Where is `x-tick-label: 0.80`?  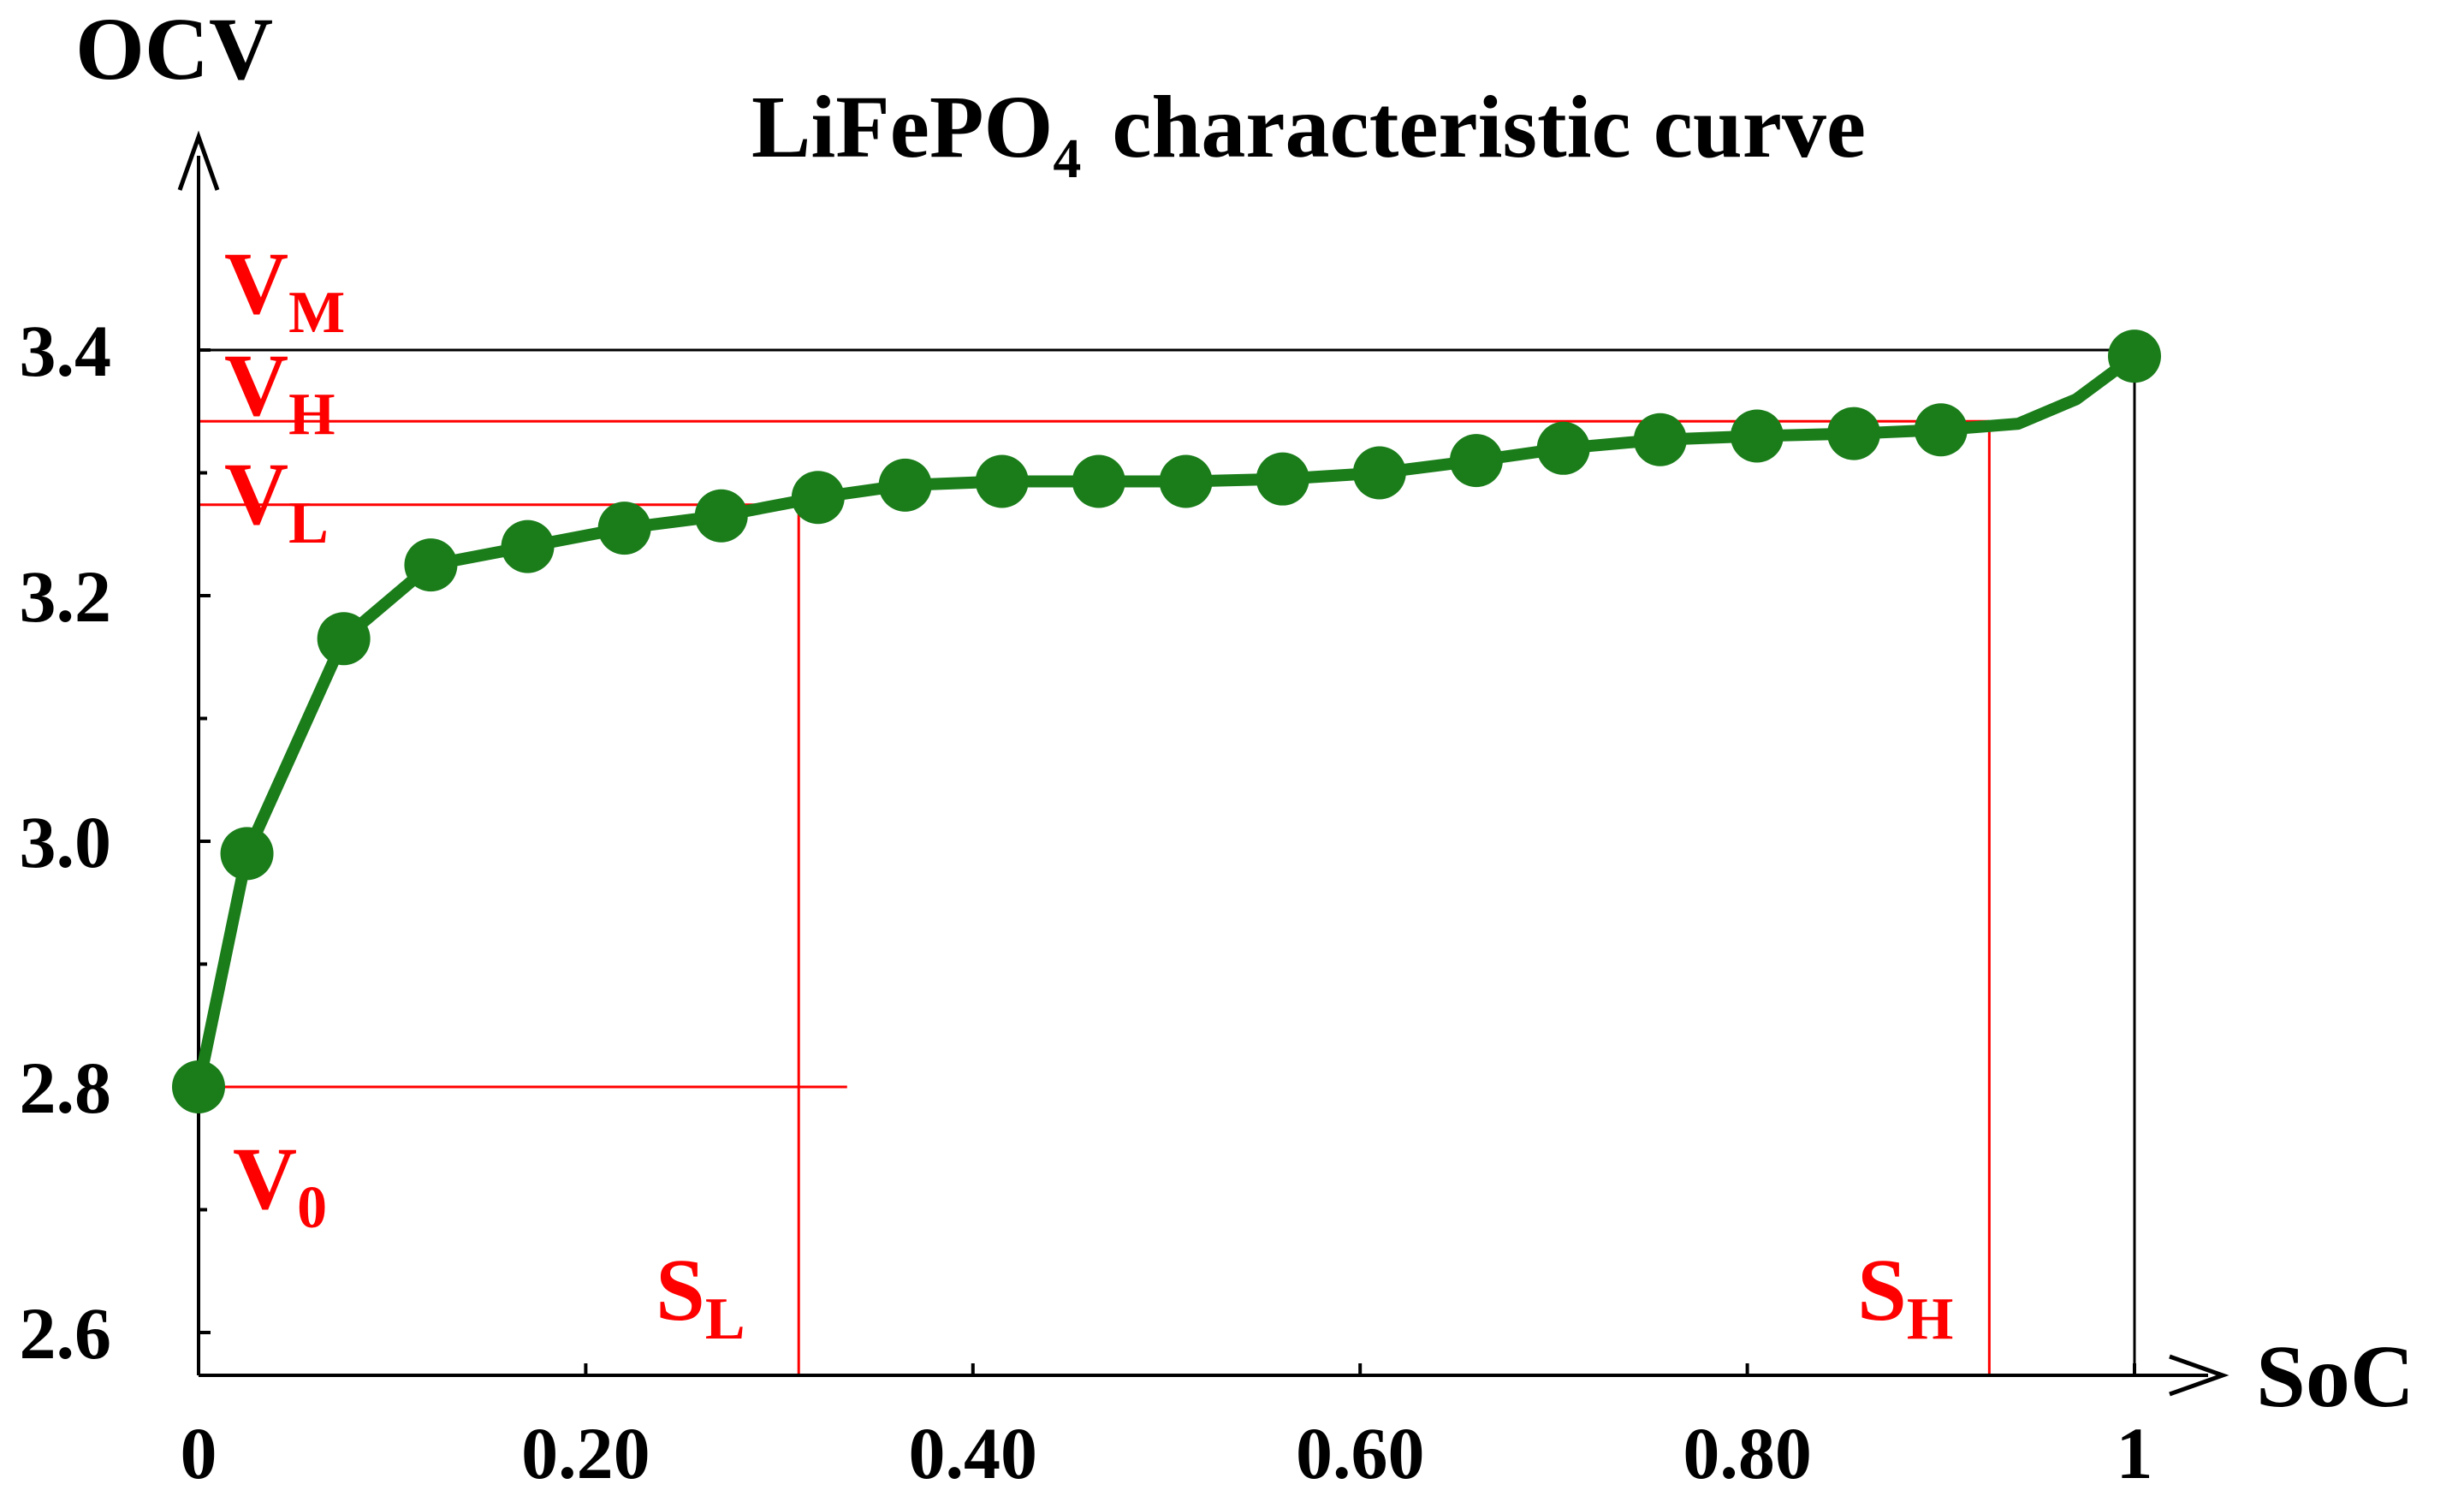 x-tick-label: 0.80 is located at coordinates (1747, 1451).